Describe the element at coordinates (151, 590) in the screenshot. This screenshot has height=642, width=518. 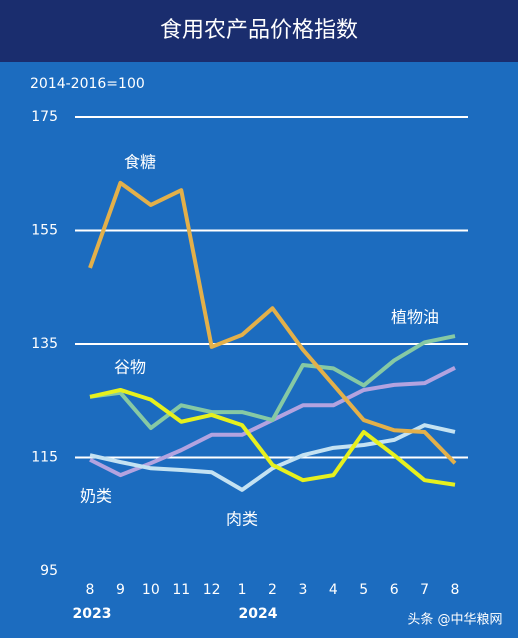
I see `x-tick-label: 10` at that location.